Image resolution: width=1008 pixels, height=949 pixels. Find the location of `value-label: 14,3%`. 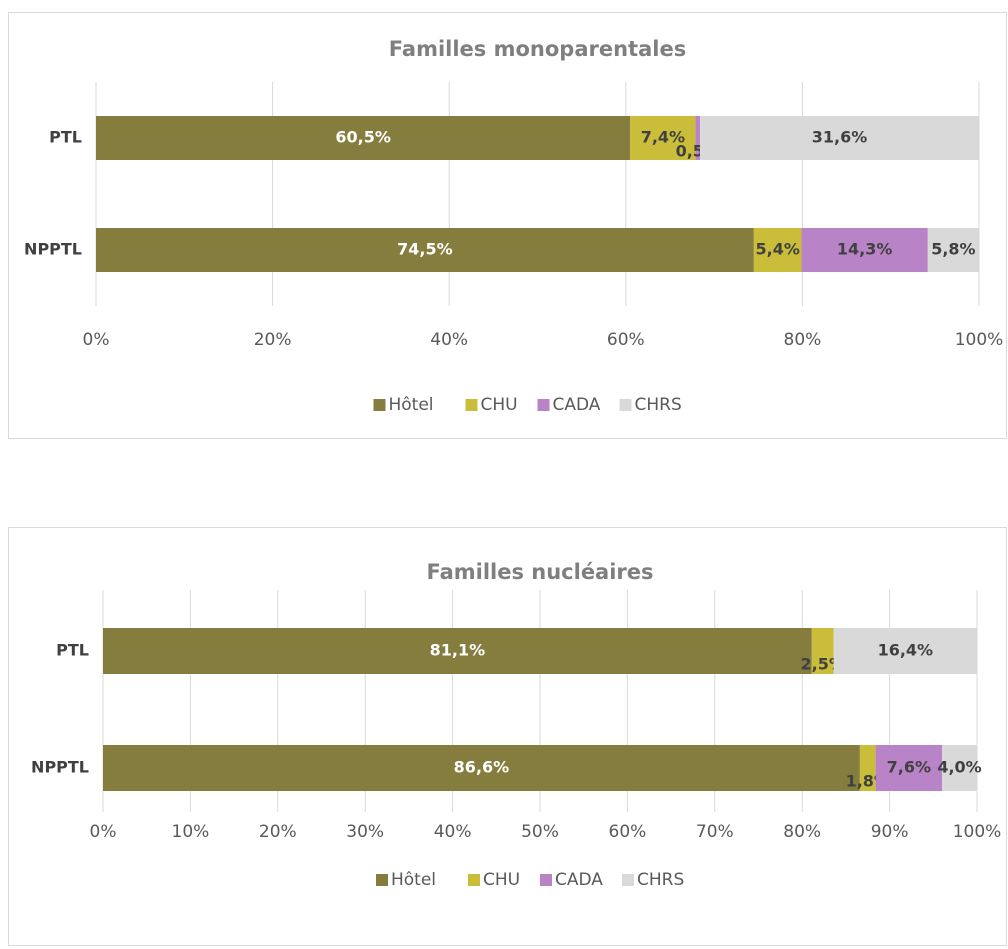

value-label: 14,3% is located at coordinates (865, 249).